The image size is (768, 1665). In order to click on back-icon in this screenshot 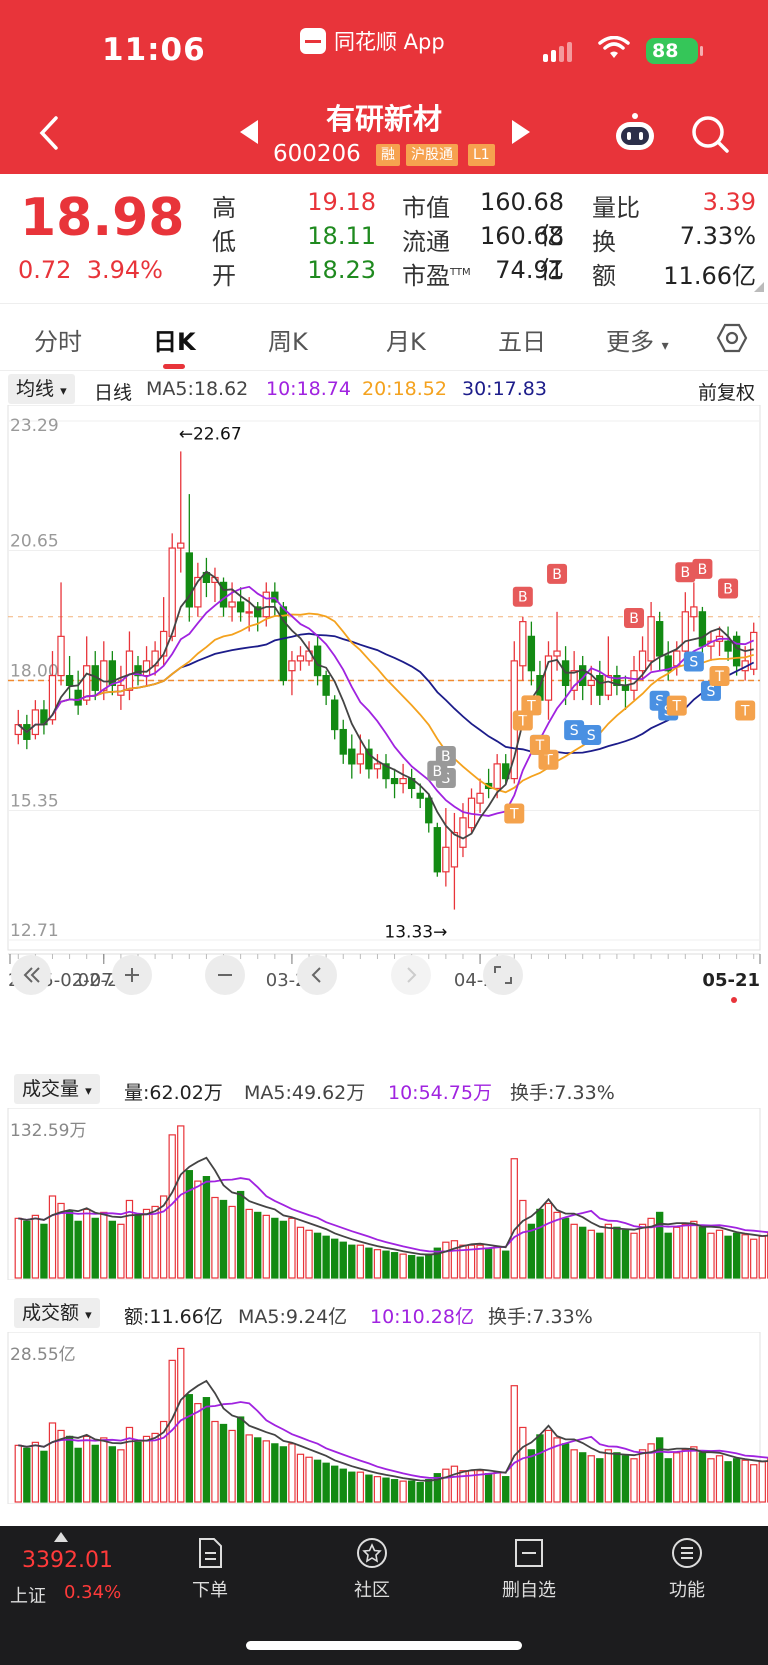, I will do `click(49, 133)`.